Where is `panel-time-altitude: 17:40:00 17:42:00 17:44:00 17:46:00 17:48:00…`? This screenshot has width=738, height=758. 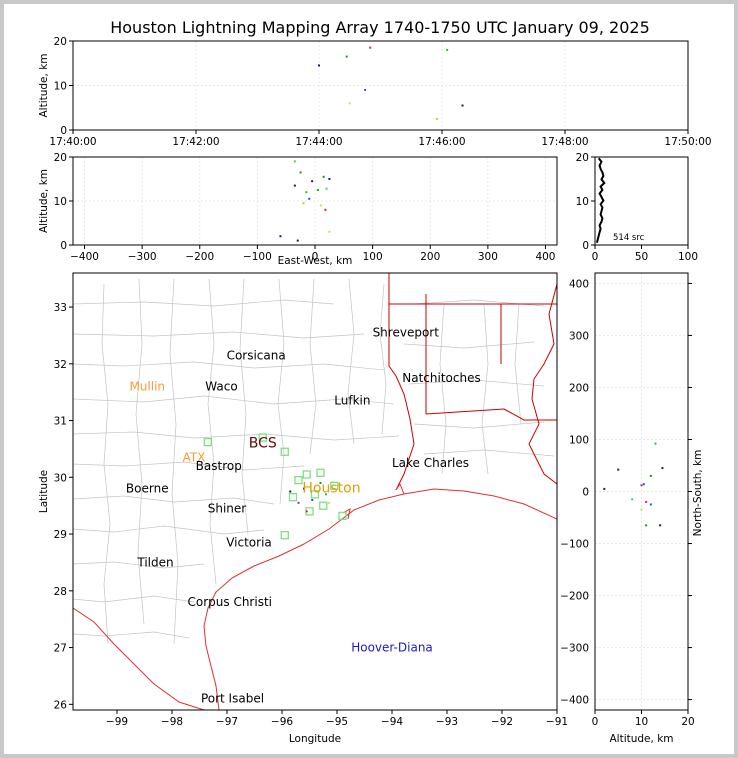 panel-time-altitude: 17:40:00 17:42:00 17:44:00 17:46:00 17:48:00… is located at coordinates (375, 92).